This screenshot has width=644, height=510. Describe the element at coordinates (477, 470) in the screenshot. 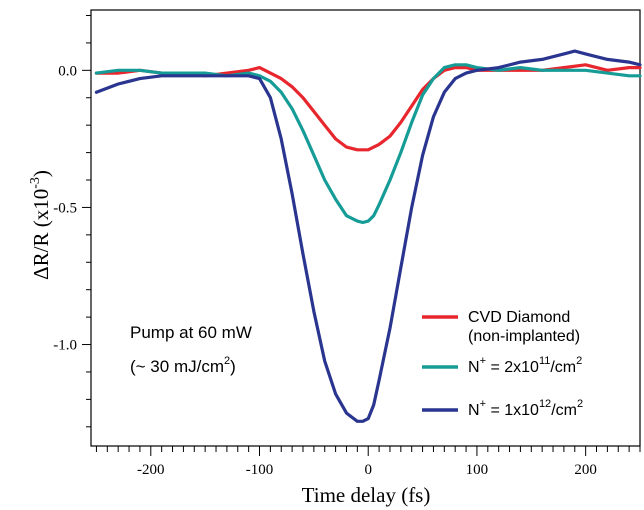

I see `x-tick-label: 100` at that location.